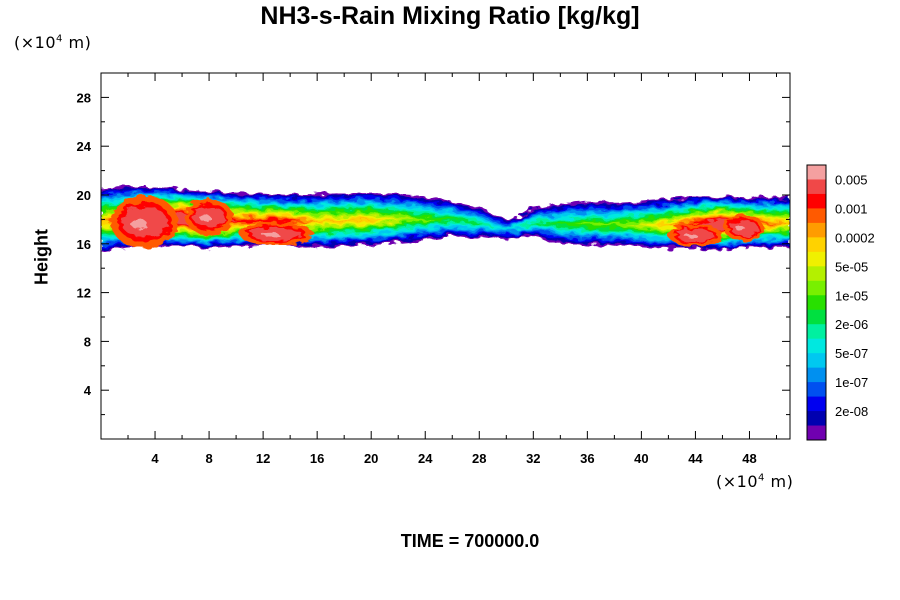  I want to click on x-tick-label: 36, so click(587, 458).